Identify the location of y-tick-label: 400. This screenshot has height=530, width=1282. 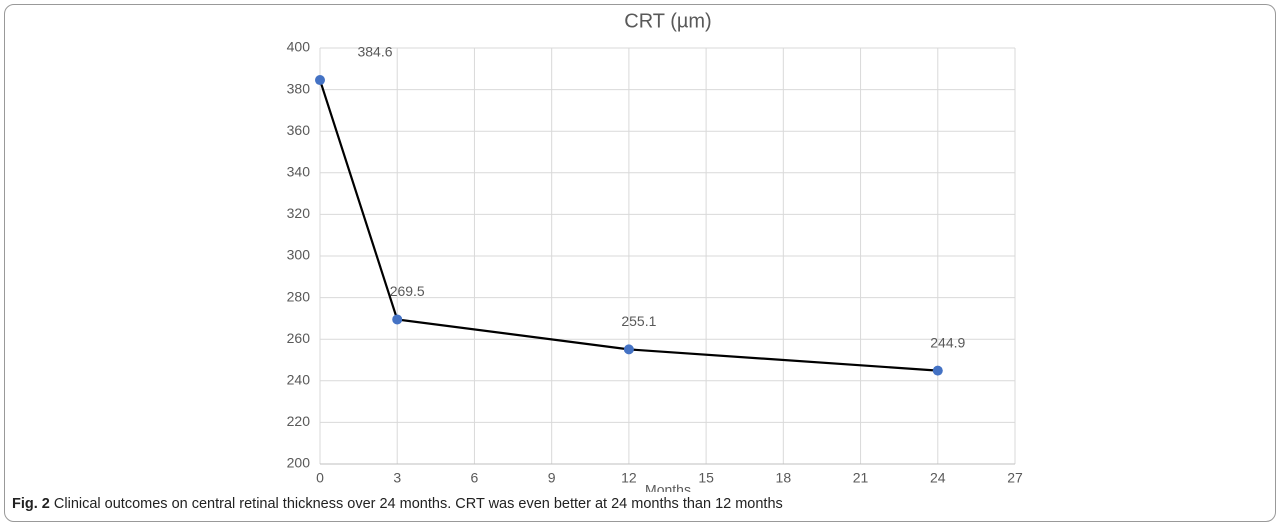
(299, 47).